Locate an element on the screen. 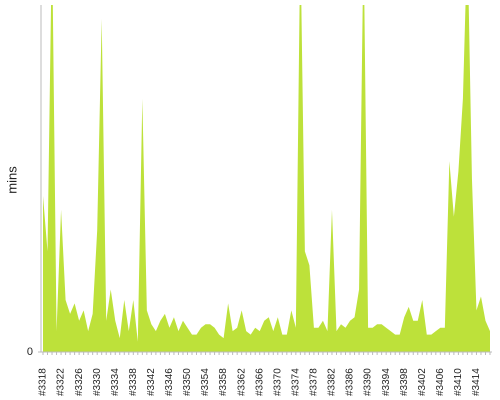 Image resolution: width=500 pixels, height=400 pixels. x-tick-label: #3350 is located at coordinates (187, 382).